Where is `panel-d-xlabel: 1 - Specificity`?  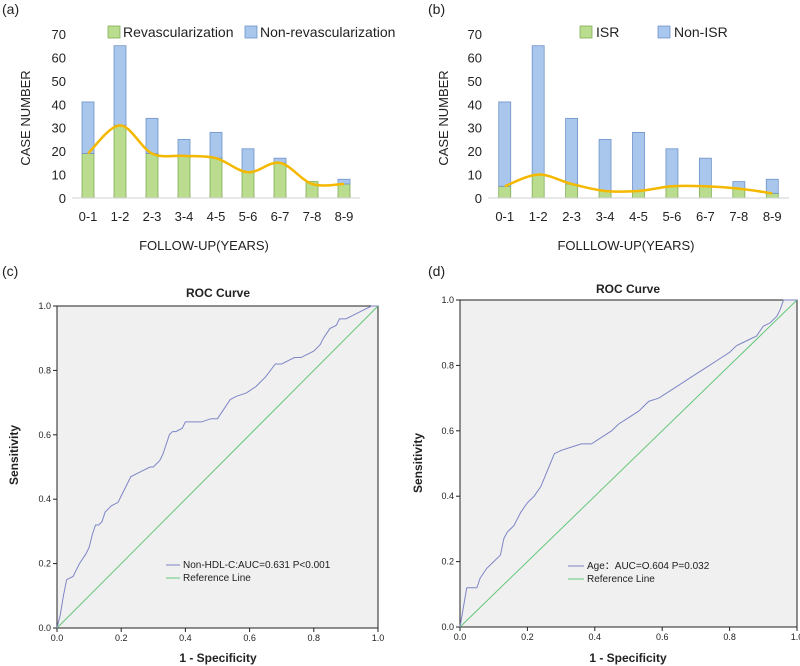
panel-d-xlabel: 1 - Specificity is located at coordinates (628, 658).